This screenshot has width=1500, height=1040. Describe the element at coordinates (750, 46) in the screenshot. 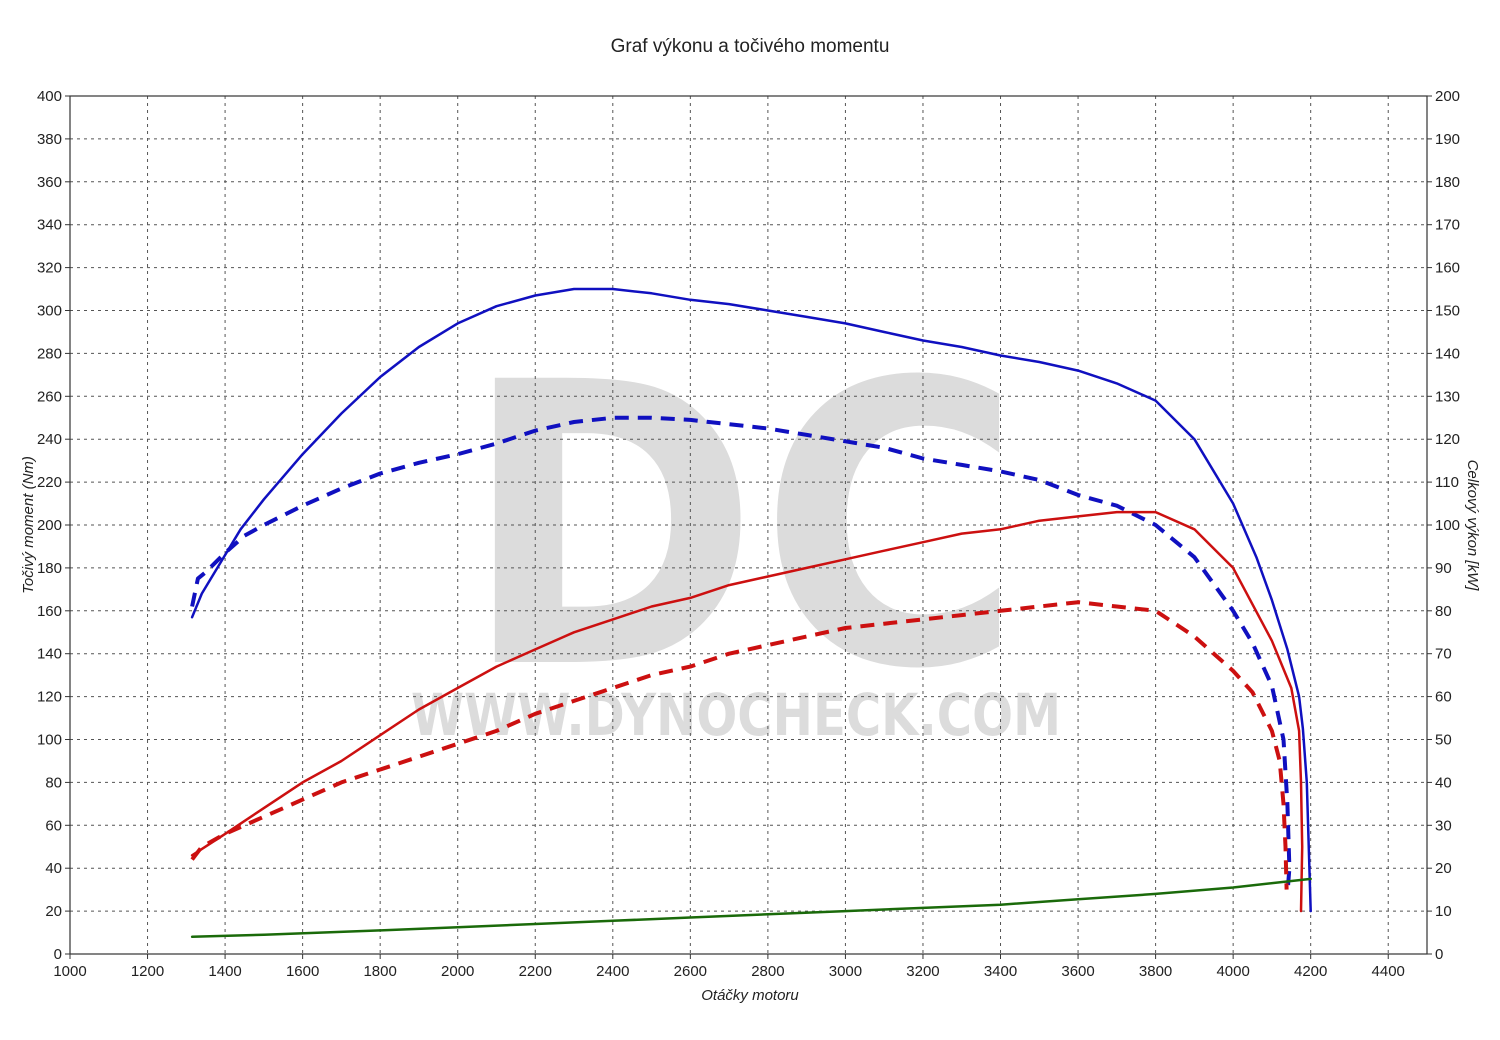

I see `chart-title: Graf výkonu a točivého momentu` at that location.